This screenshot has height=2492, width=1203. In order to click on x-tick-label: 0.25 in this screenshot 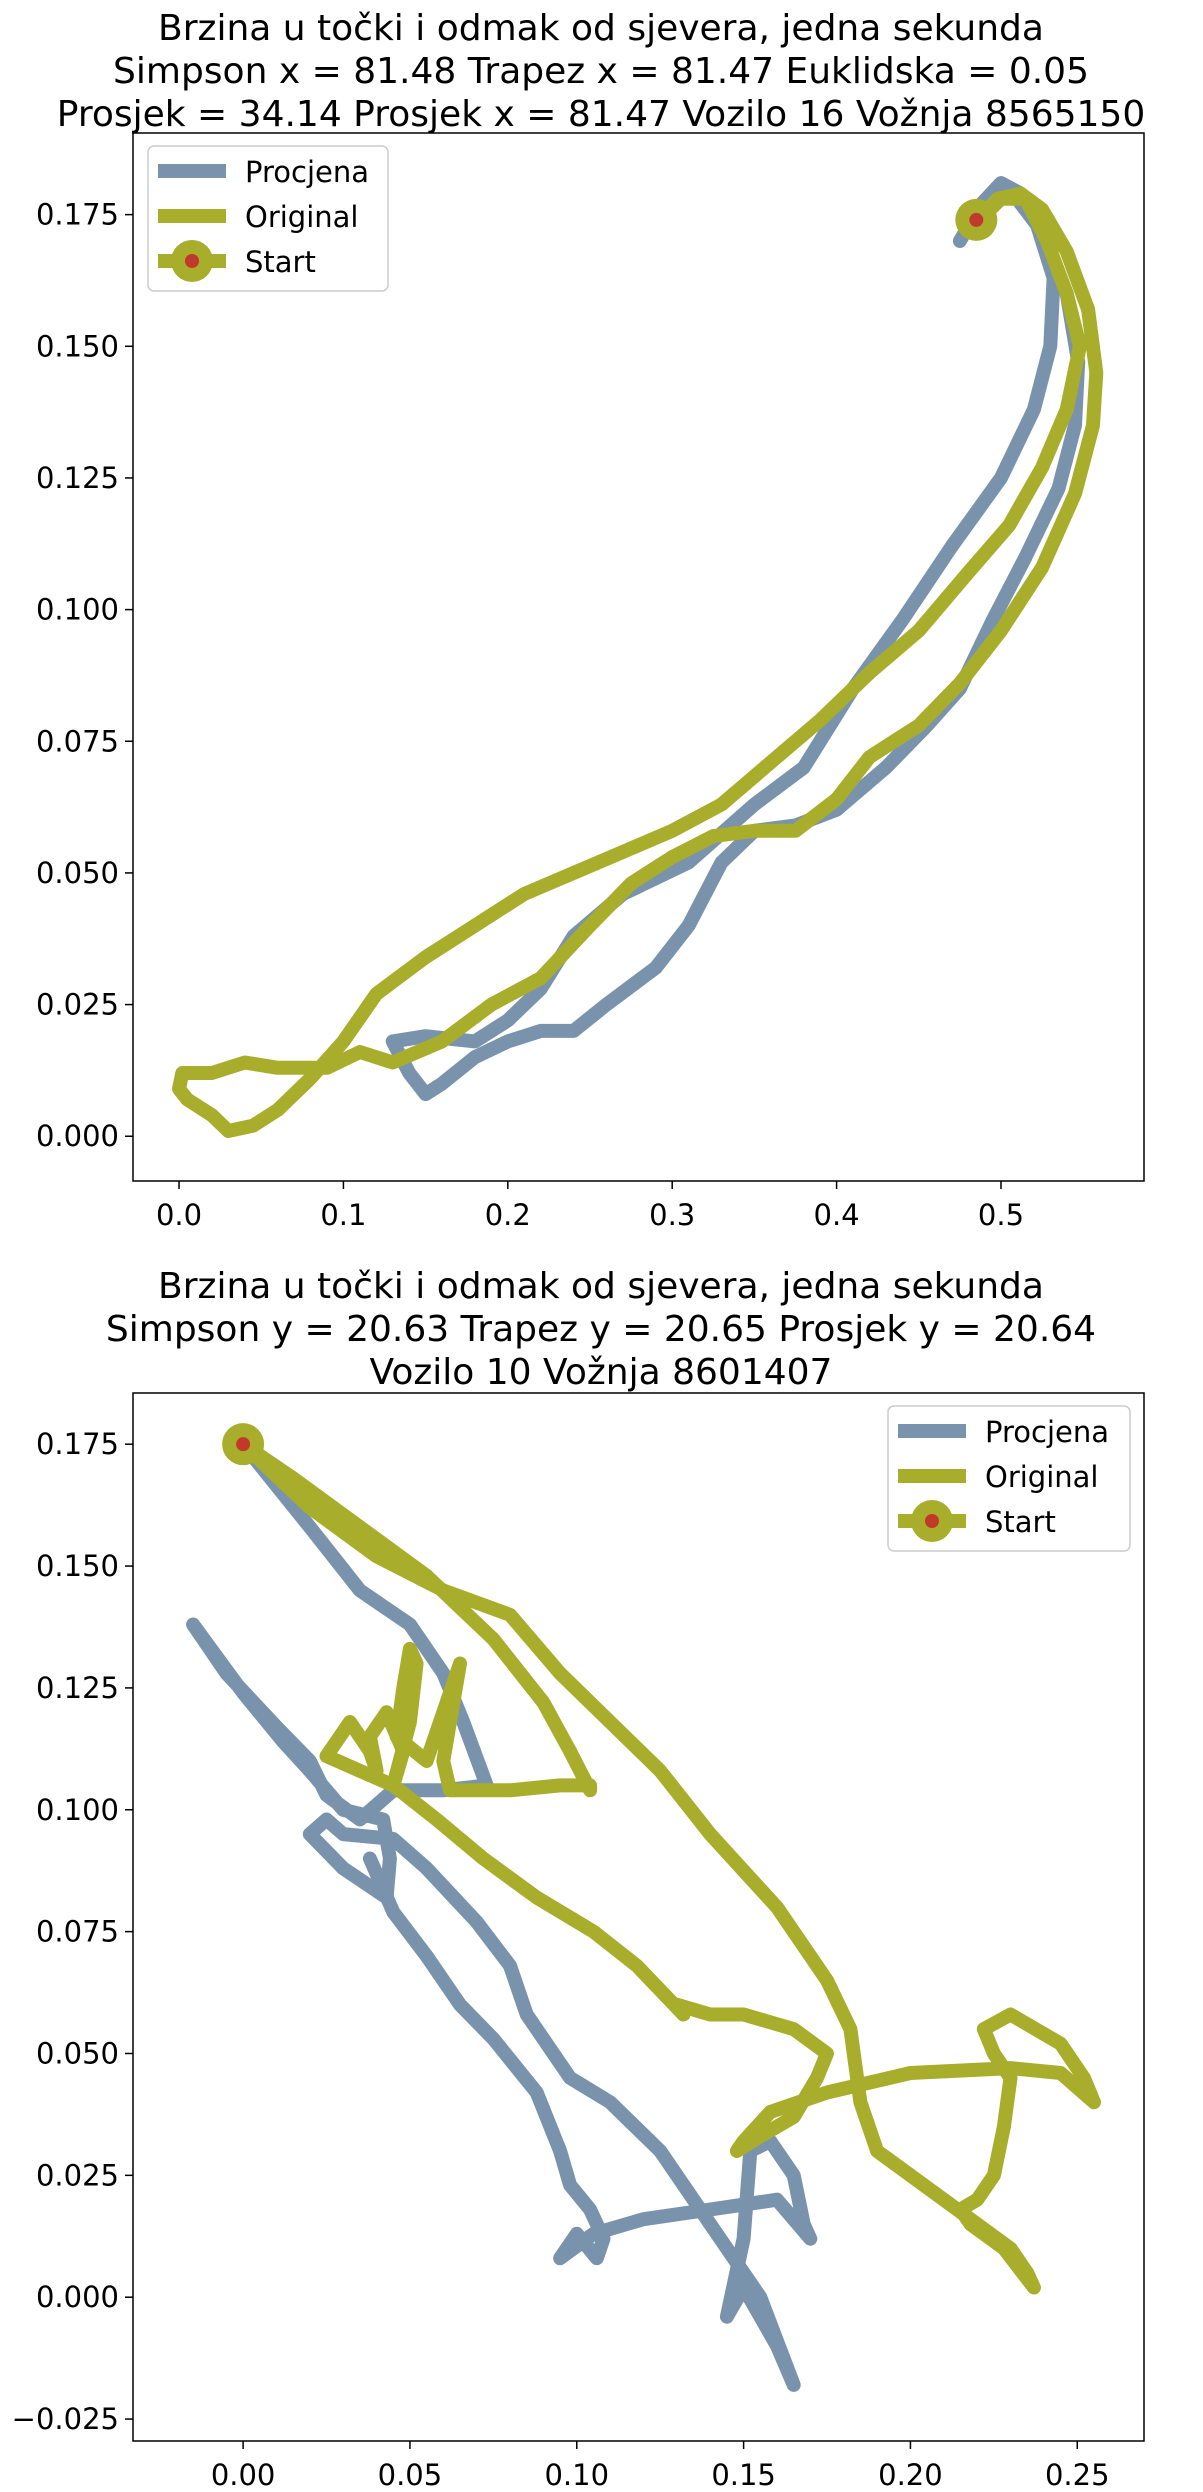, I will do `click(1077, 2475)`.